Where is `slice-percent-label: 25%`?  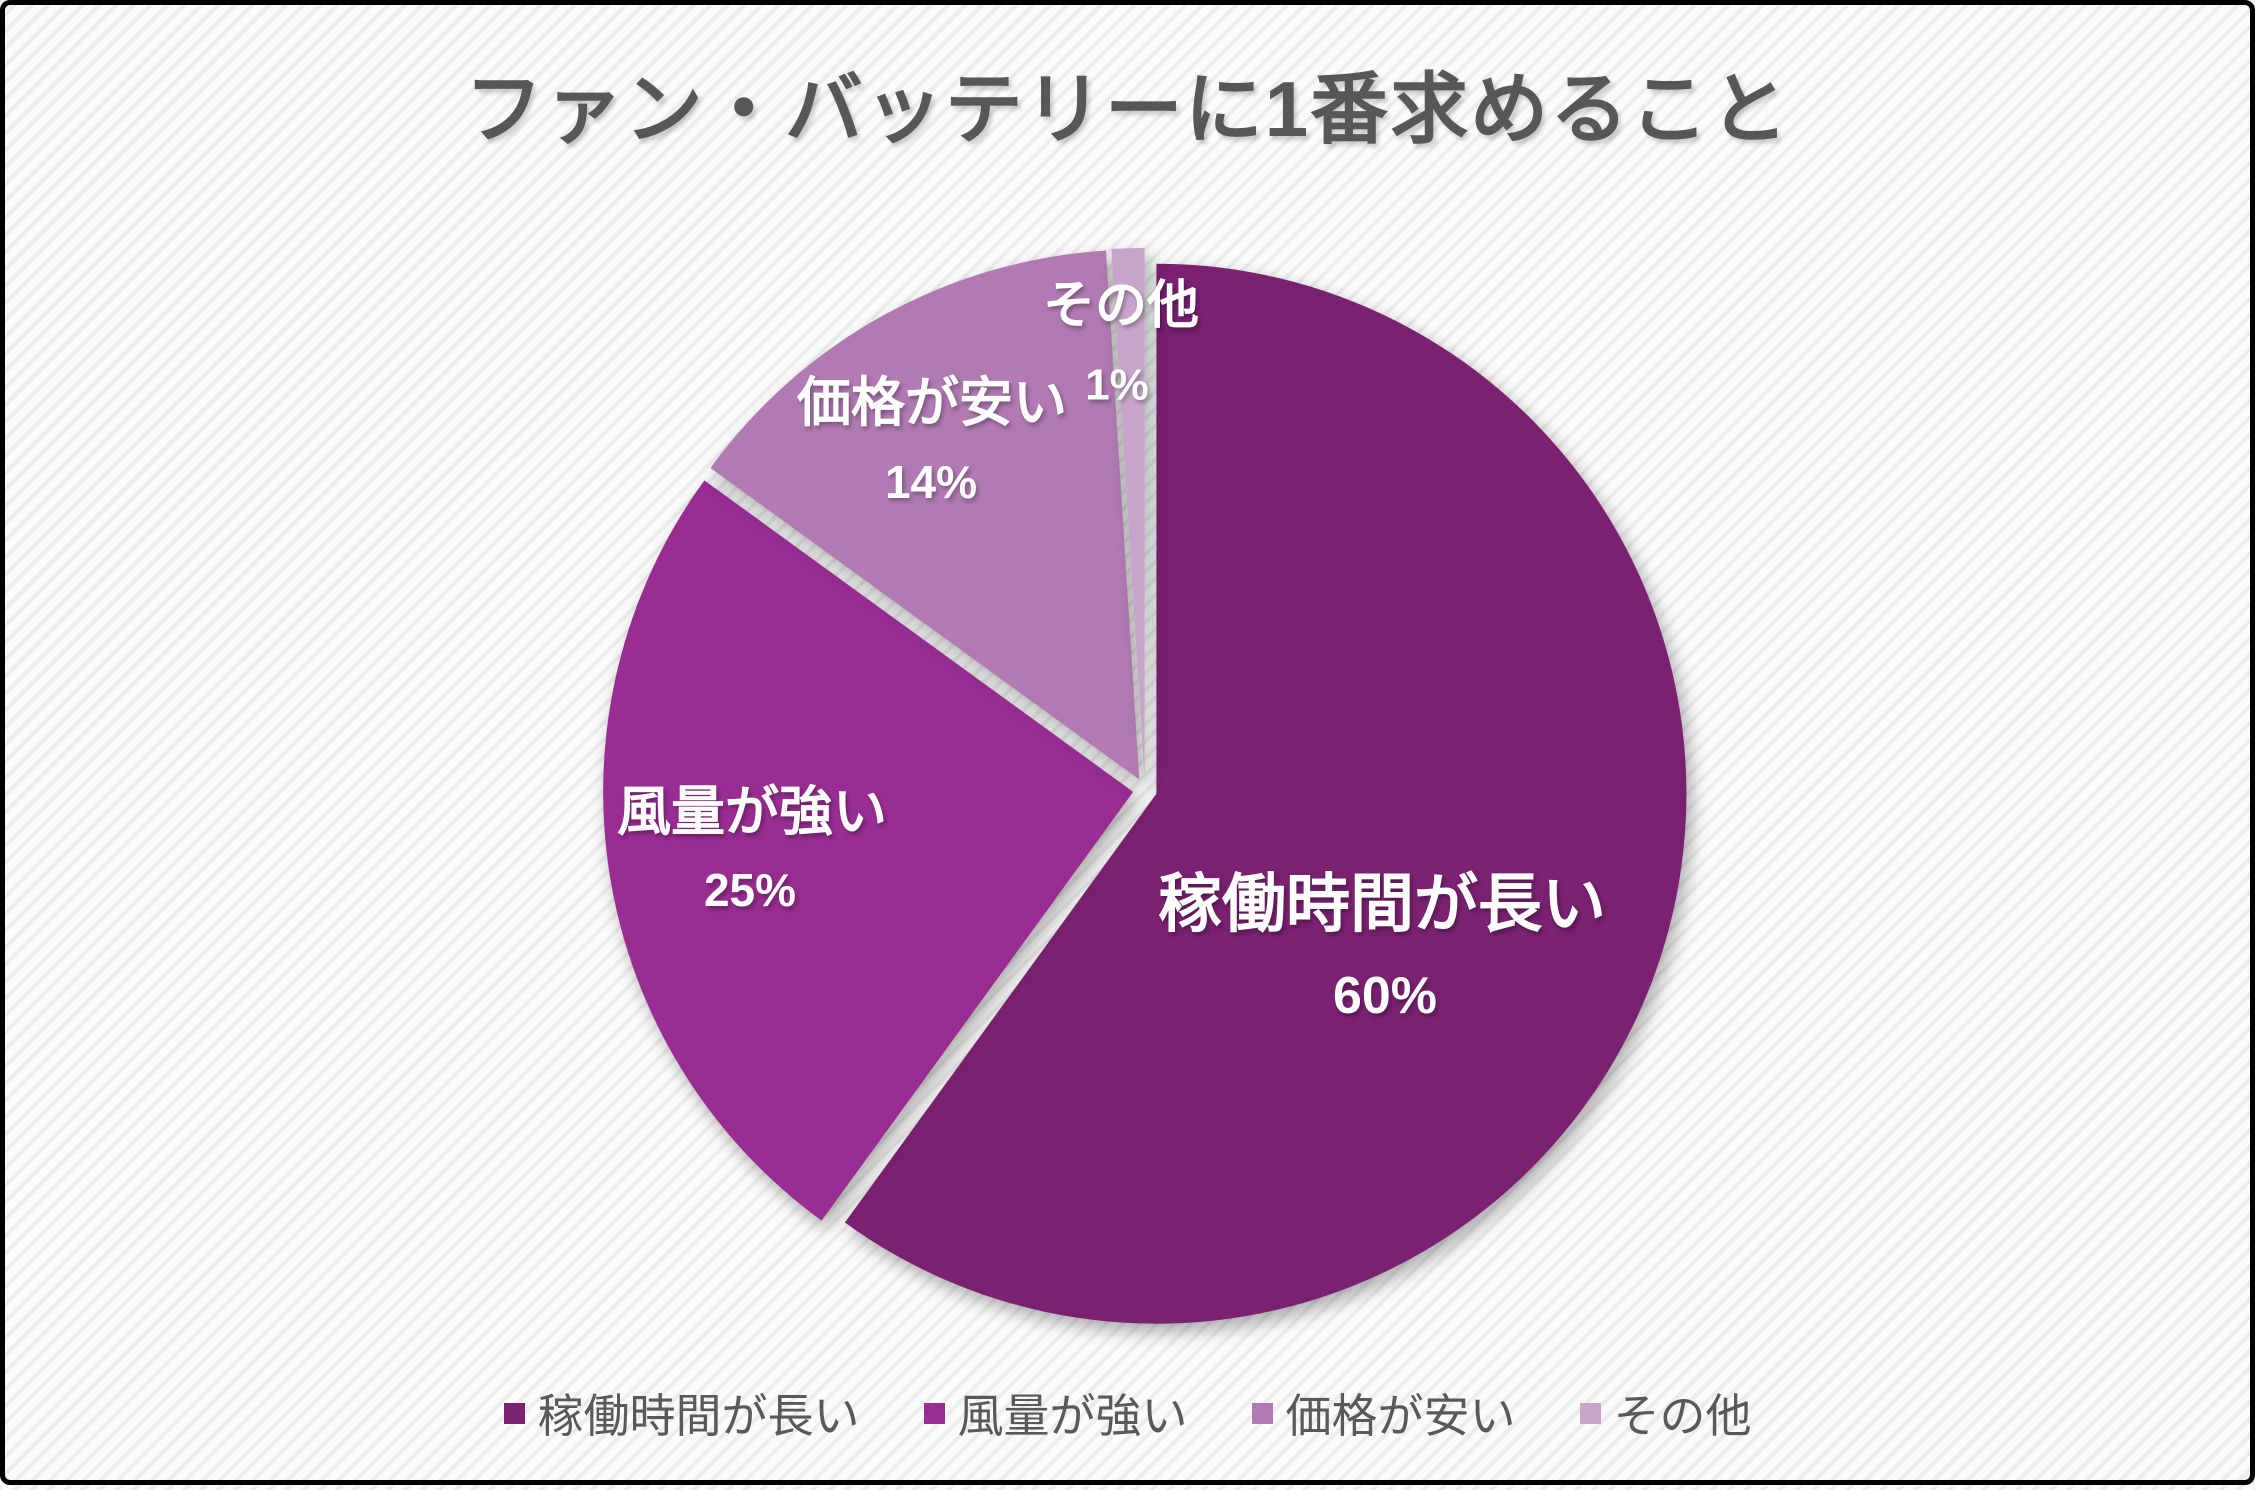 slice-percent-label: 25% is located at coordinates (750, 890).